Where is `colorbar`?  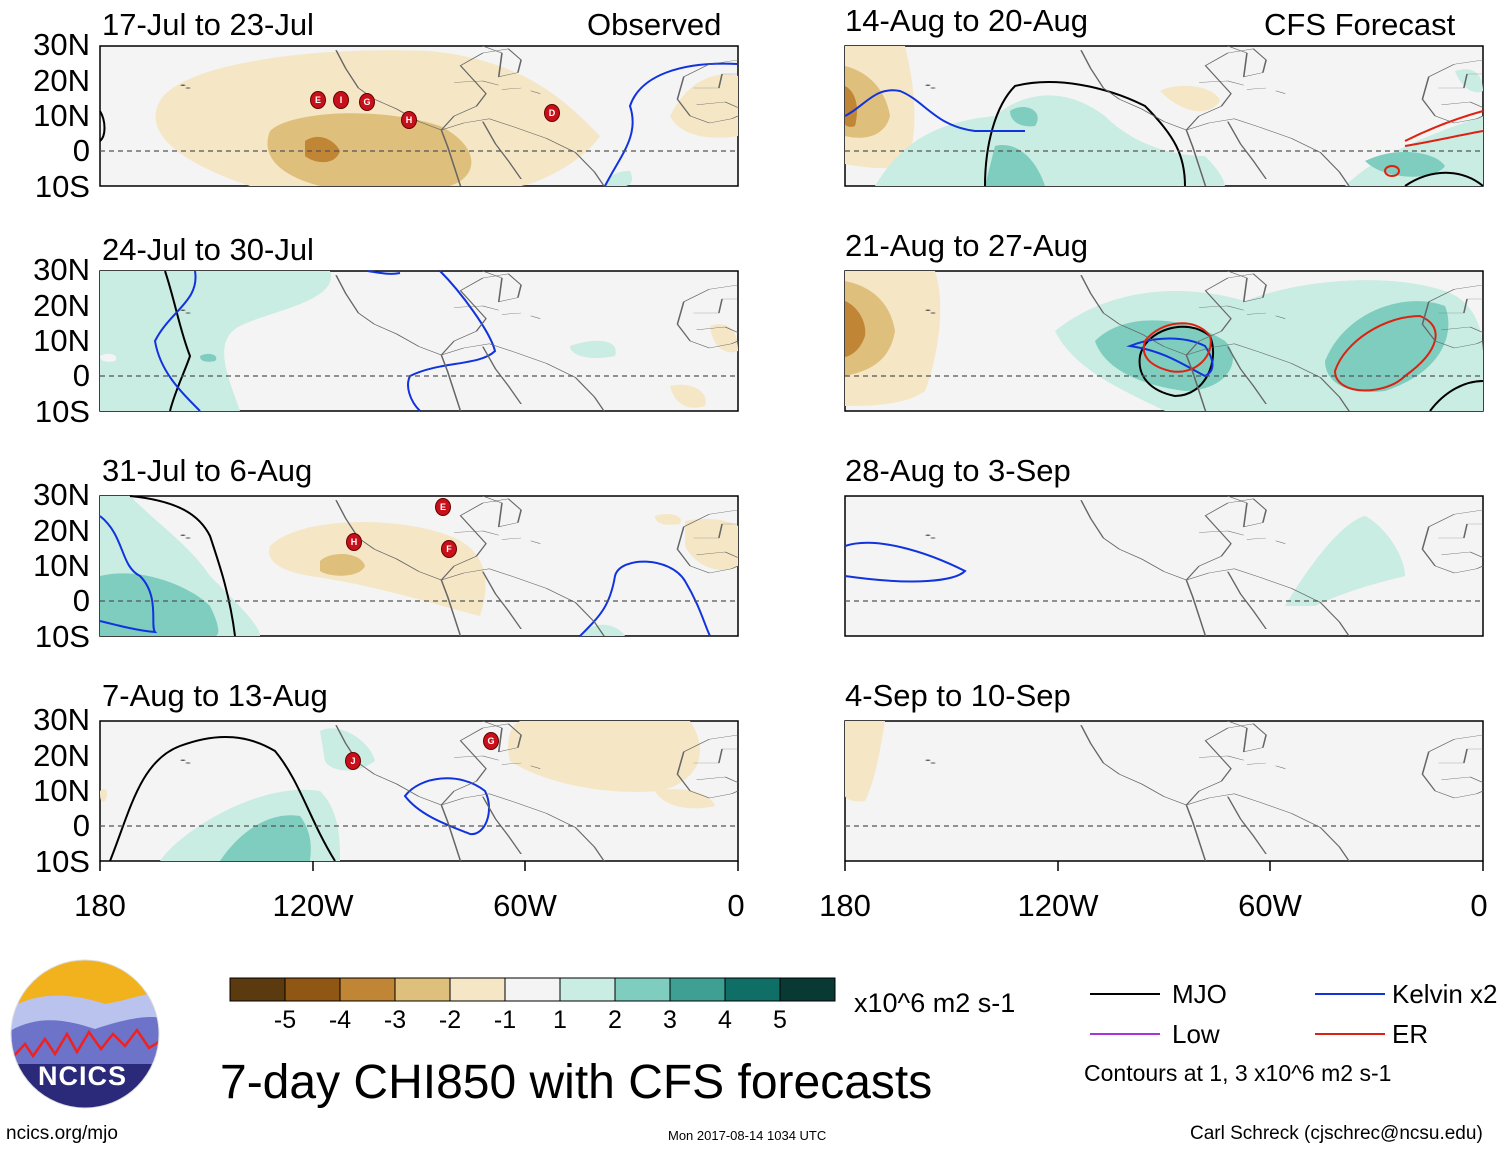 colorbar is located at coordinates (532, 989).